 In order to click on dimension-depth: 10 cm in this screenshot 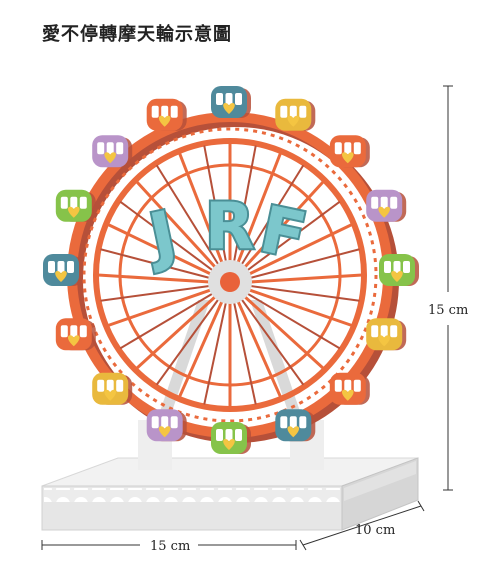, I will do `click(362, 525)`.